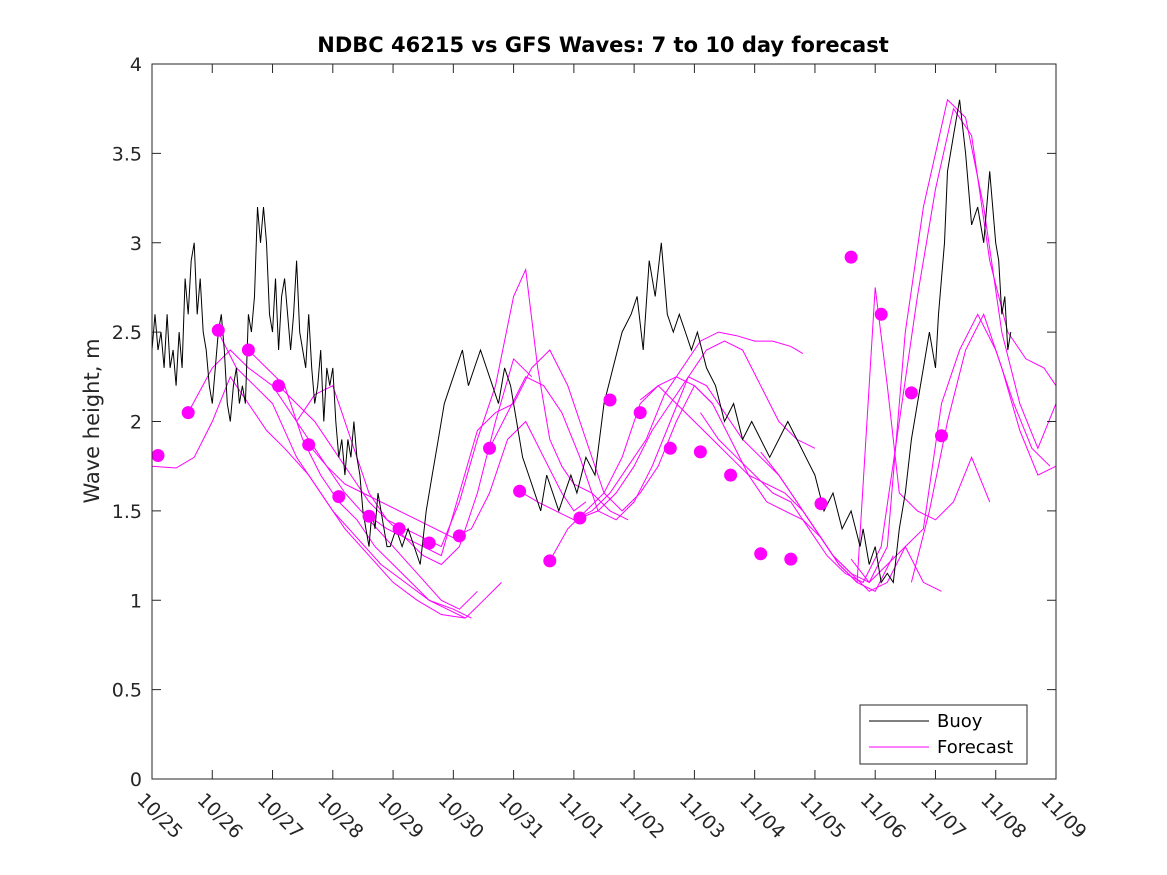  Describe the element at coordinates (127, 691) in the screenshot. I see `y-tick-label: 0.5` at that location.